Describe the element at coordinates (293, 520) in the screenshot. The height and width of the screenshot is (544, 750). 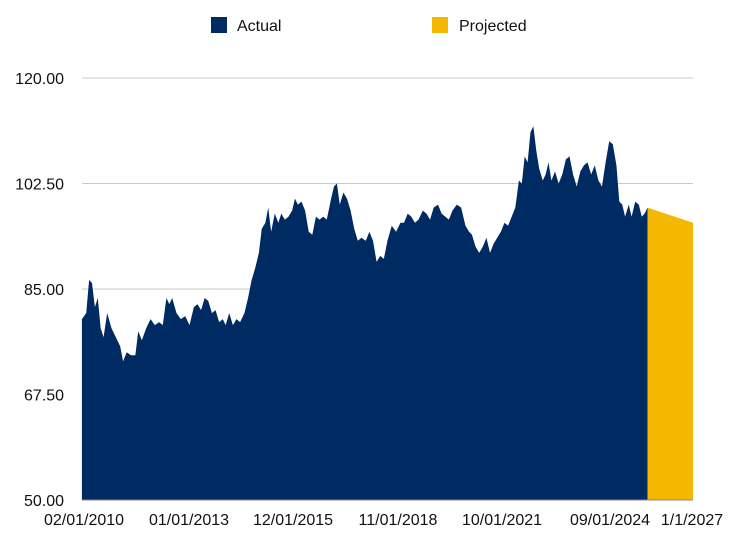
I see `x-tick-label: 12/01/2015` at that location.